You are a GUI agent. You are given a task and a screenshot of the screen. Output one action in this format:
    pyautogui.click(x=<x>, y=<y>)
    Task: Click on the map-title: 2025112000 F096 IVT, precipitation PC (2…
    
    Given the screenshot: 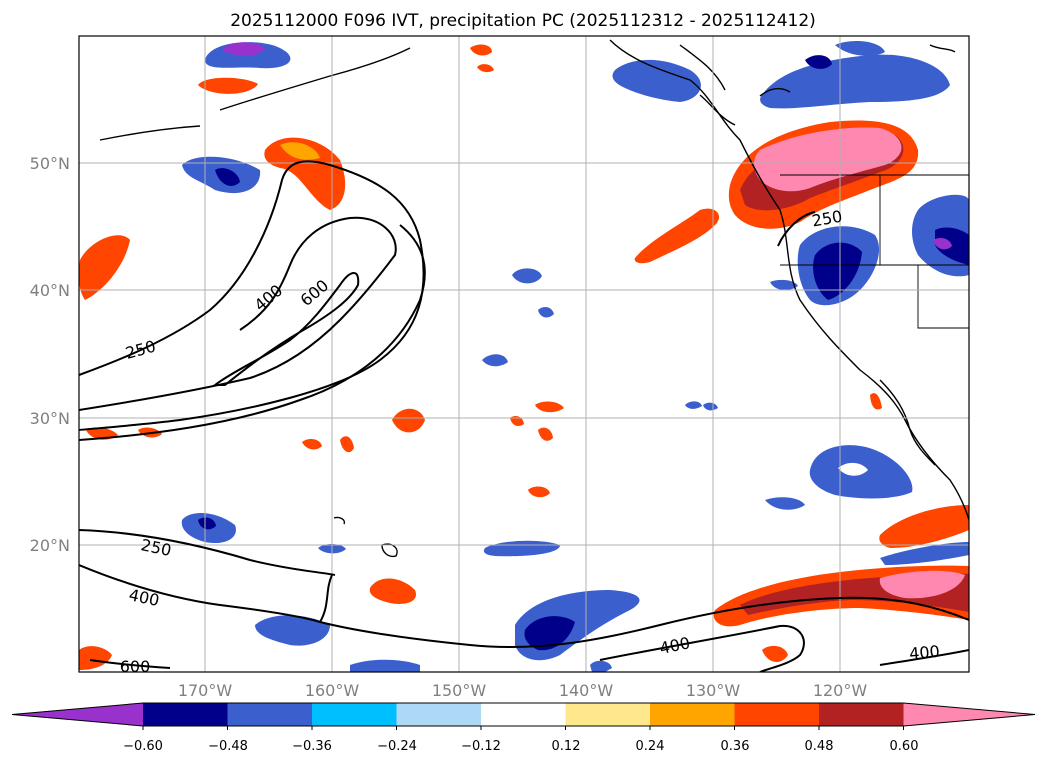 What is the action you would take?
    pyautogui.click(x=523, y=21)
    